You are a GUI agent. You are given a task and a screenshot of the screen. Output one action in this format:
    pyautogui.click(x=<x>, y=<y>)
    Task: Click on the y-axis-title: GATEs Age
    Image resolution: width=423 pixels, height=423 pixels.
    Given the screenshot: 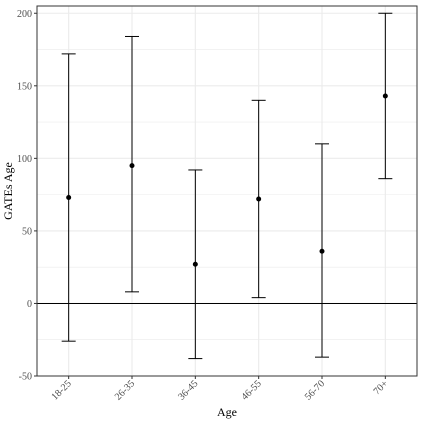 What is the action you would take?
    pyautogui.click(x=8, y=191)
    